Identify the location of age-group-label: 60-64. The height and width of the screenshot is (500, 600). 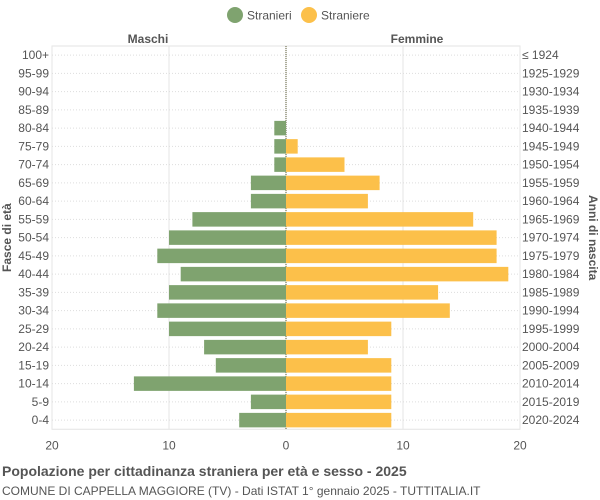
(33, 201).